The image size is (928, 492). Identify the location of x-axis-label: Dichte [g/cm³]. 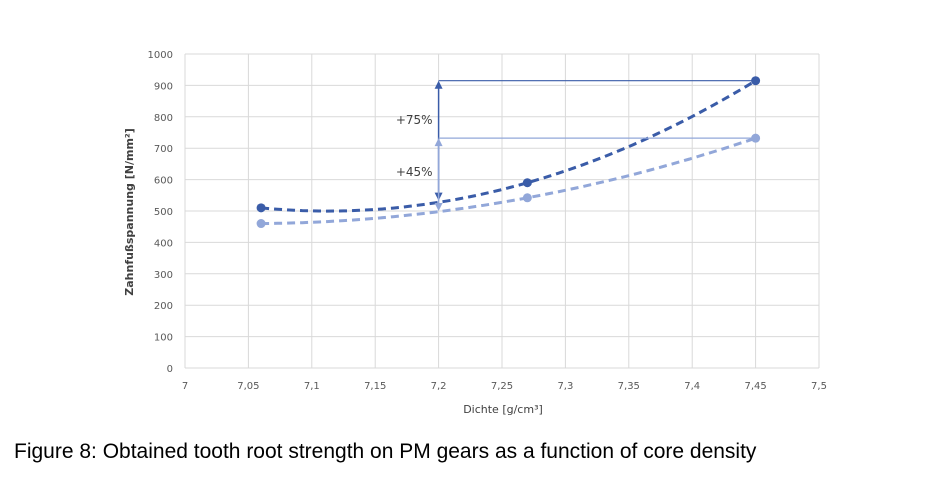
(503, 409).